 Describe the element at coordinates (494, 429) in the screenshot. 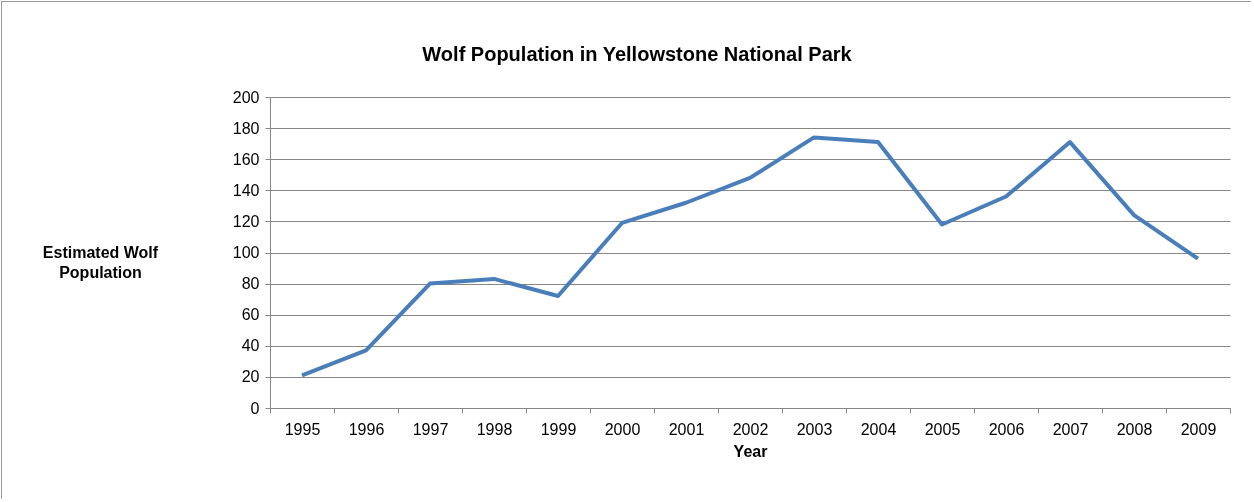

I see `x-tick-label: 1998` at that location.